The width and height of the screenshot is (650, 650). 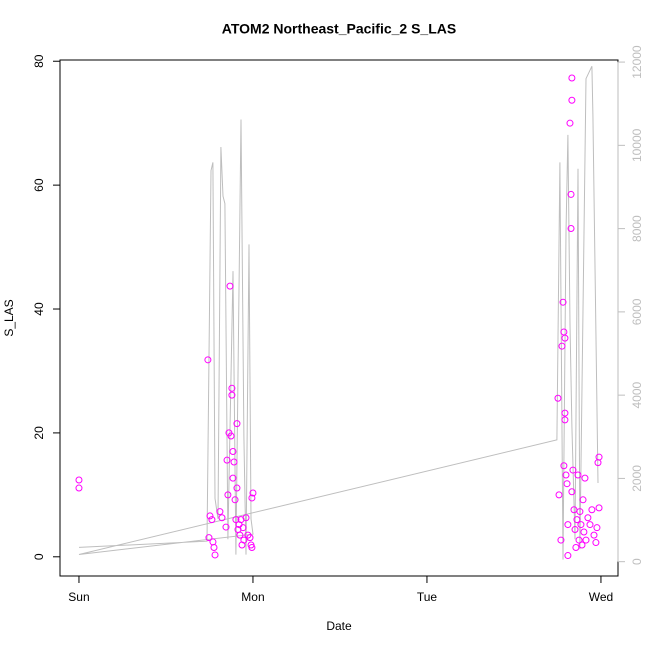 I want to click on x-tick-label: Mon, so click(x=252, y=597).